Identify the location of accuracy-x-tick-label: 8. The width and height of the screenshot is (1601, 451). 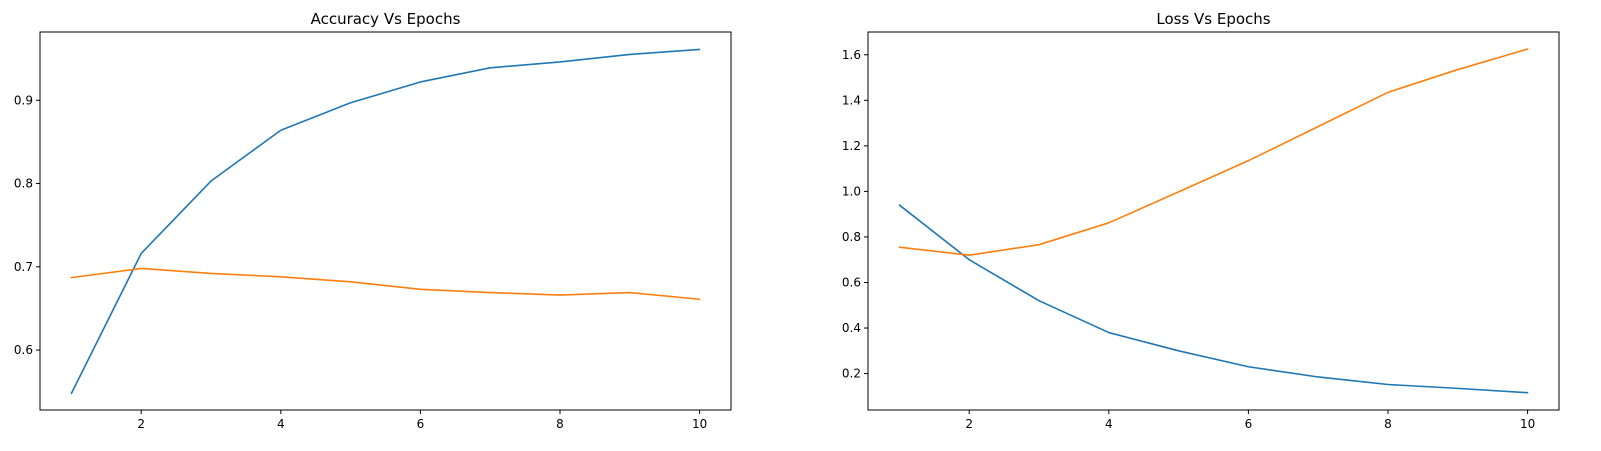
(560, 424).